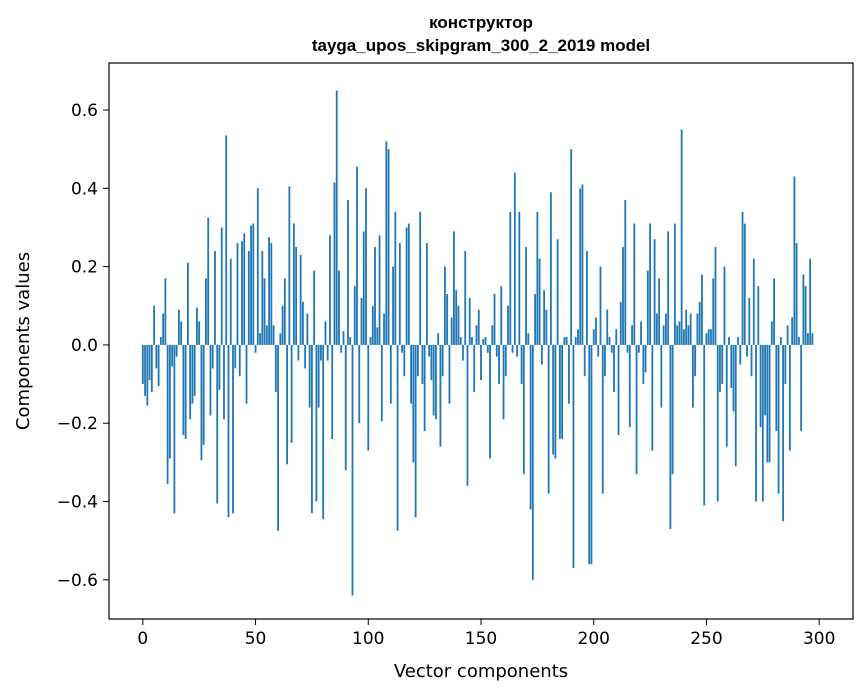  I want to click on y-tick-label: 0.0, so click(84, 346).